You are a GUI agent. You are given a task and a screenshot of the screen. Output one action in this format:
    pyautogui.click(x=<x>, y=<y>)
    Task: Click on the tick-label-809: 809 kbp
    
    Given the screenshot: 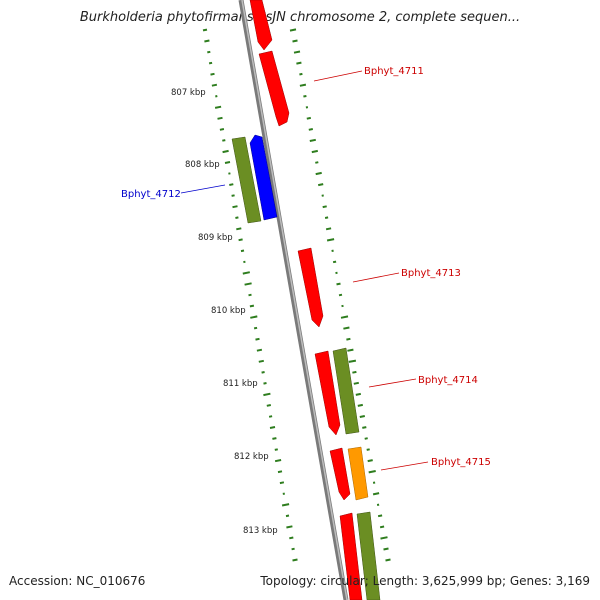 What is the action you would take?
    pyautogui.click(x=215, y=238)
    